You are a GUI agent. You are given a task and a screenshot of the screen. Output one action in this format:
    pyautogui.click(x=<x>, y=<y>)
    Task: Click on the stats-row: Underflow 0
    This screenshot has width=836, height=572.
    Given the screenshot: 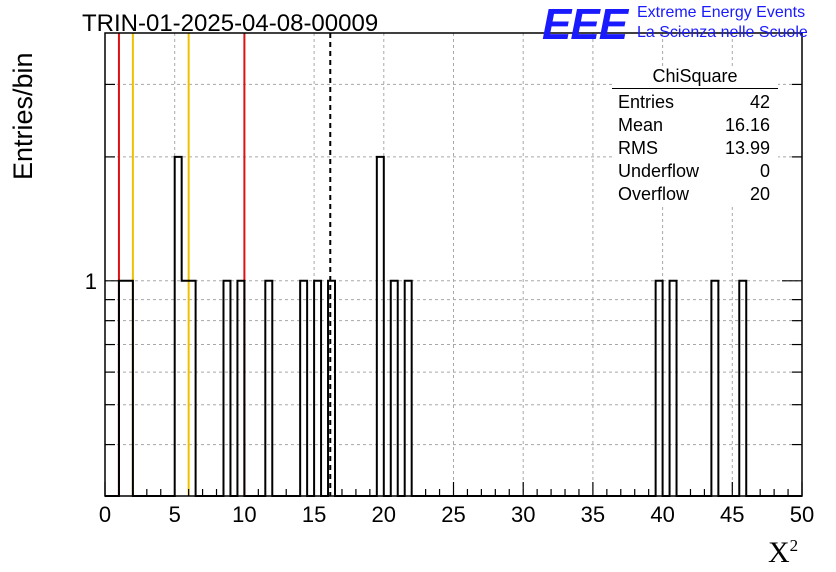 What is the action you would take?
    pyautogui.click(x=695, y=171)
    